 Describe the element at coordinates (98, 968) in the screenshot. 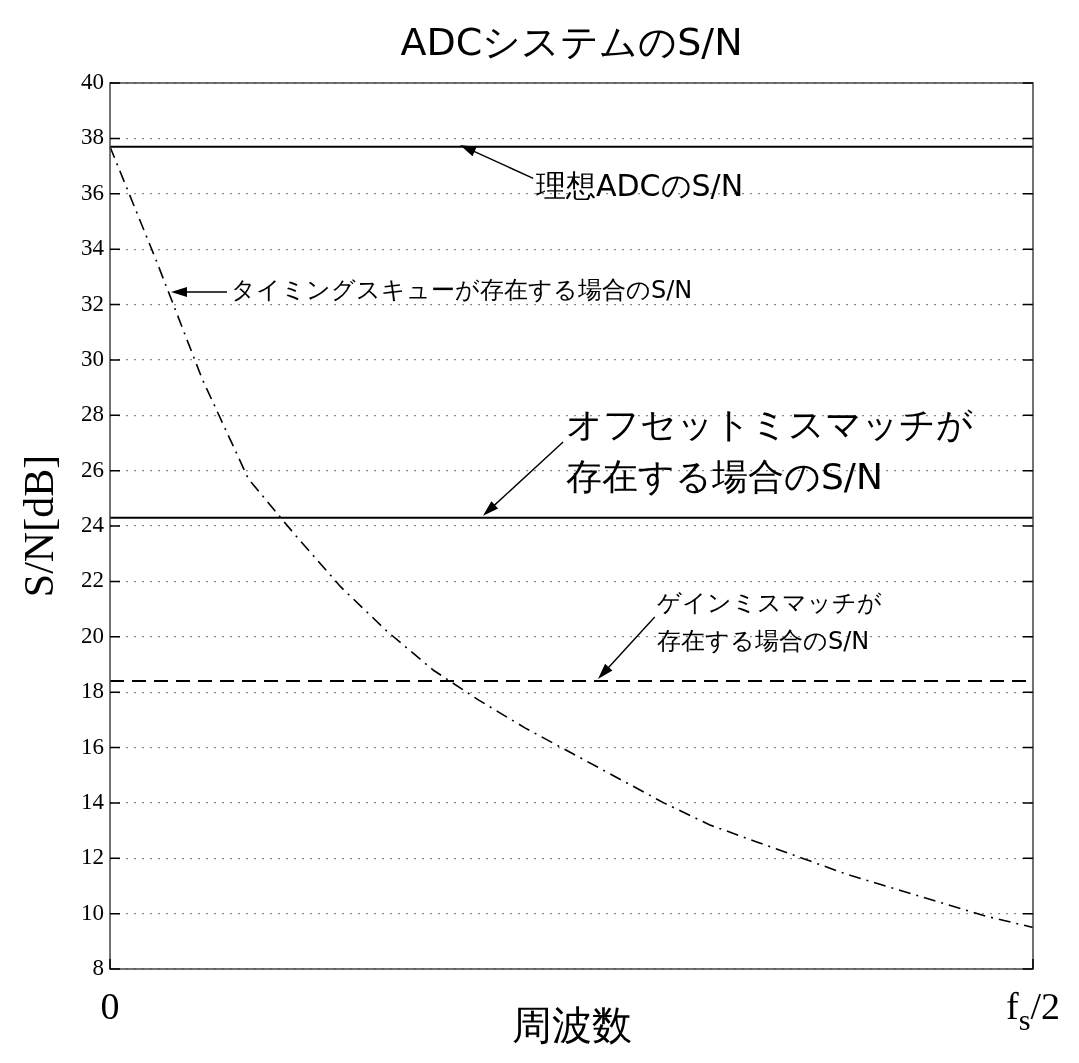

I see `y-tick-label: 8` at that location.